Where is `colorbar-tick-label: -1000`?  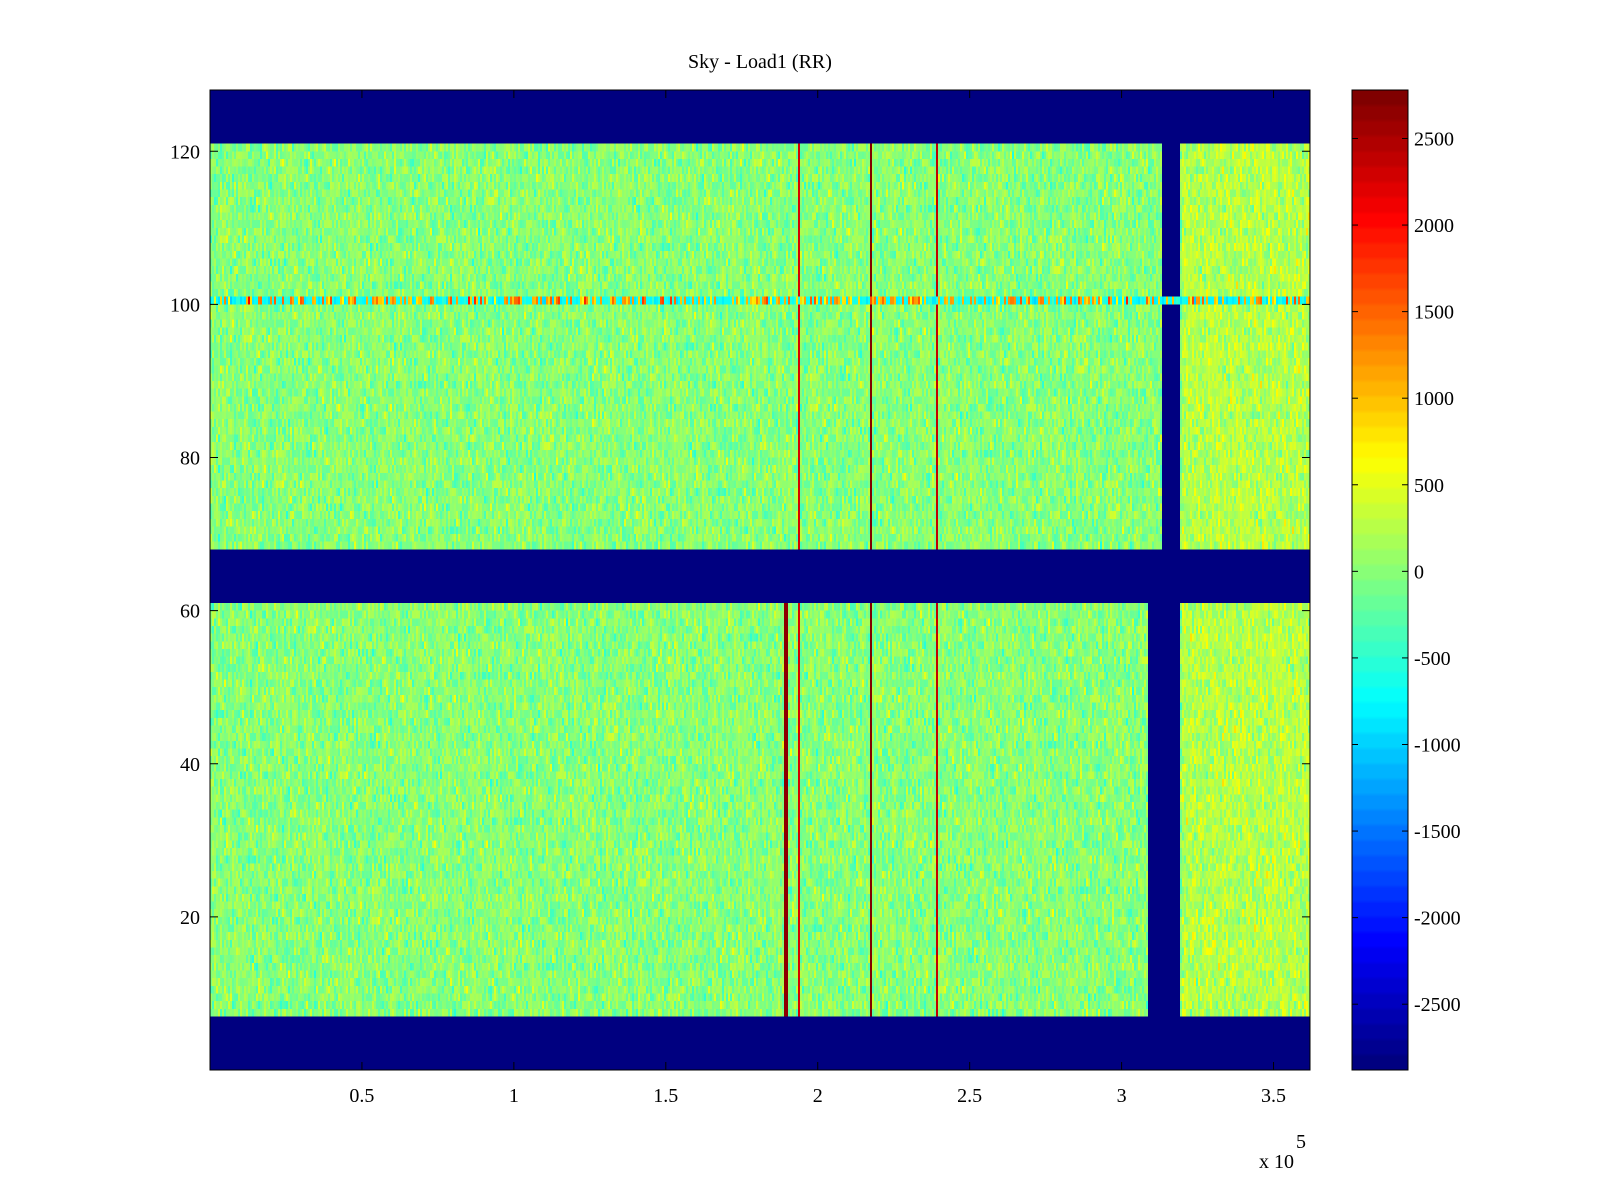
colorbar-tick-label: -1000 is located at coordinates (1437, 745).